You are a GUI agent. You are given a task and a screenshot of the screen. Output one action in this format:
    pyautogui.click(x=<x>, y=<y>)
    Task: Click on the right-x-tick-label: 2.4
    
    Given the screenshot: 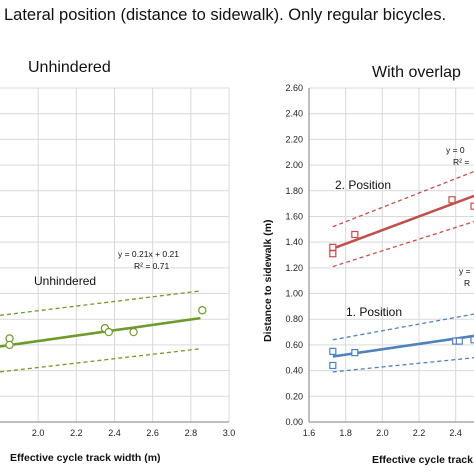 What is the action you would take?
    pyautogui.click(x=455, y=433)
    